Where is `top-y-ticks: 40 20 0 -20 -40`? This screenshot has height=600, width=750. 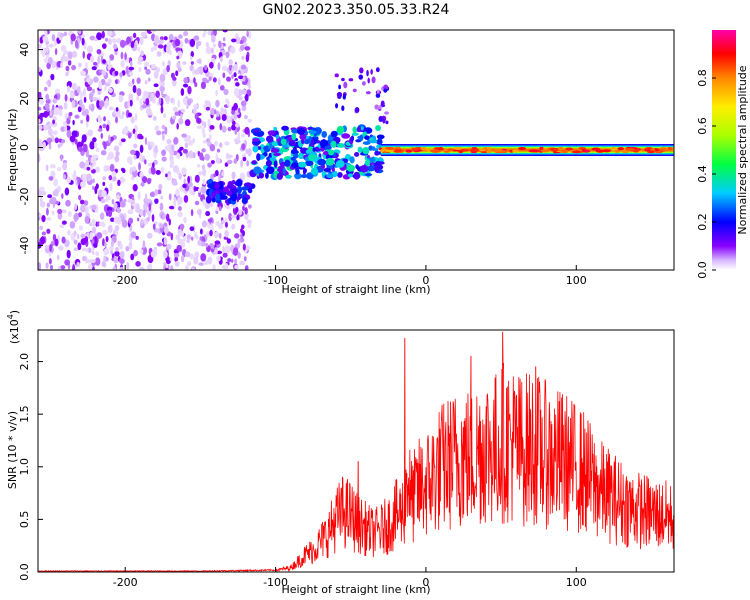
top-y-ticks: 40 20 0 -20 -40 is located at coordinates (30, 148).